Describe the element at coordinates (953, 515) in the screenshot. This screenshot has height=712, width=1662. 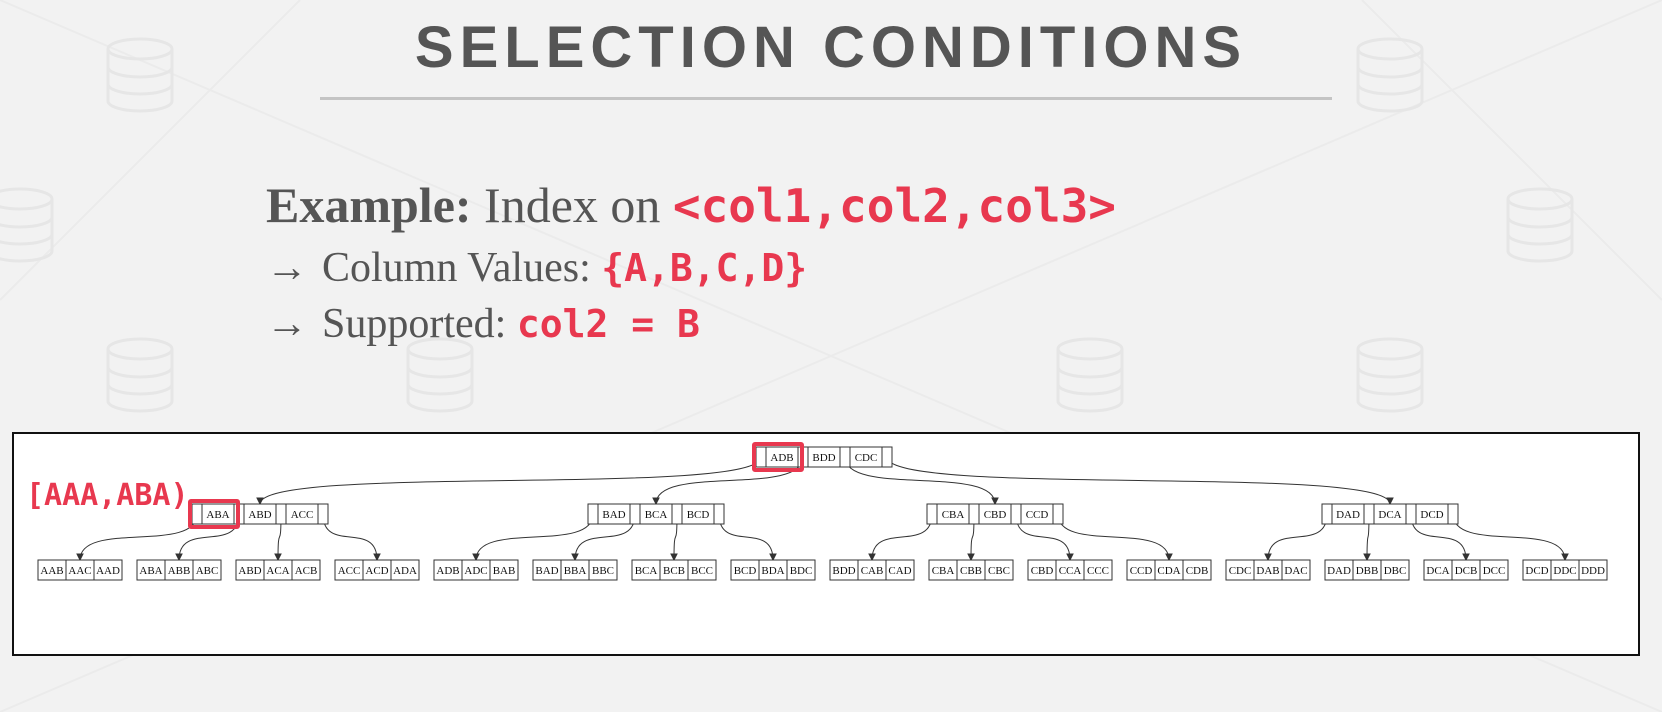
I see `node-key: CBA` at that location.